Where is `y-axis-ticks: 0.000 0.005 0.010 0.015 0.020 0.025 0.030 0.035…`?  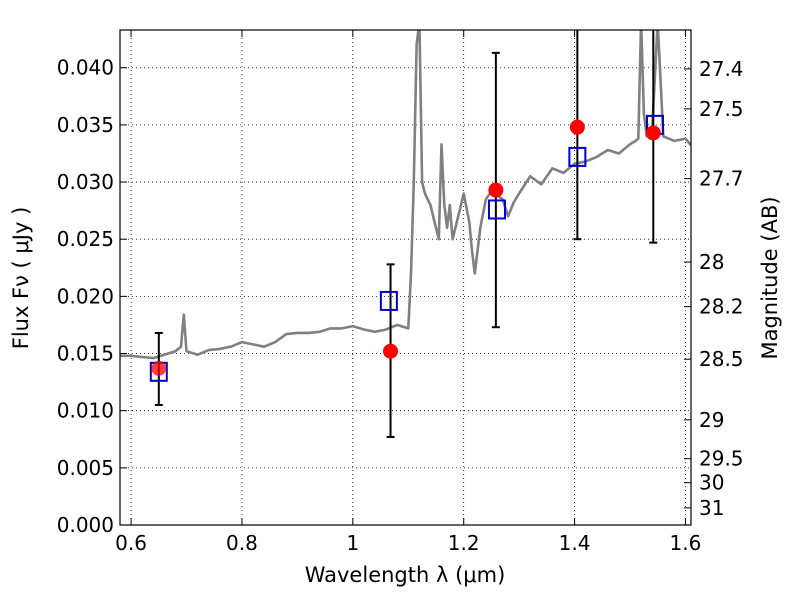 y-axis-ticks: 0.000 0.005 0.010 0.015 0.020 0.025 0.030 0.035… is located at coordinates (92, 296).